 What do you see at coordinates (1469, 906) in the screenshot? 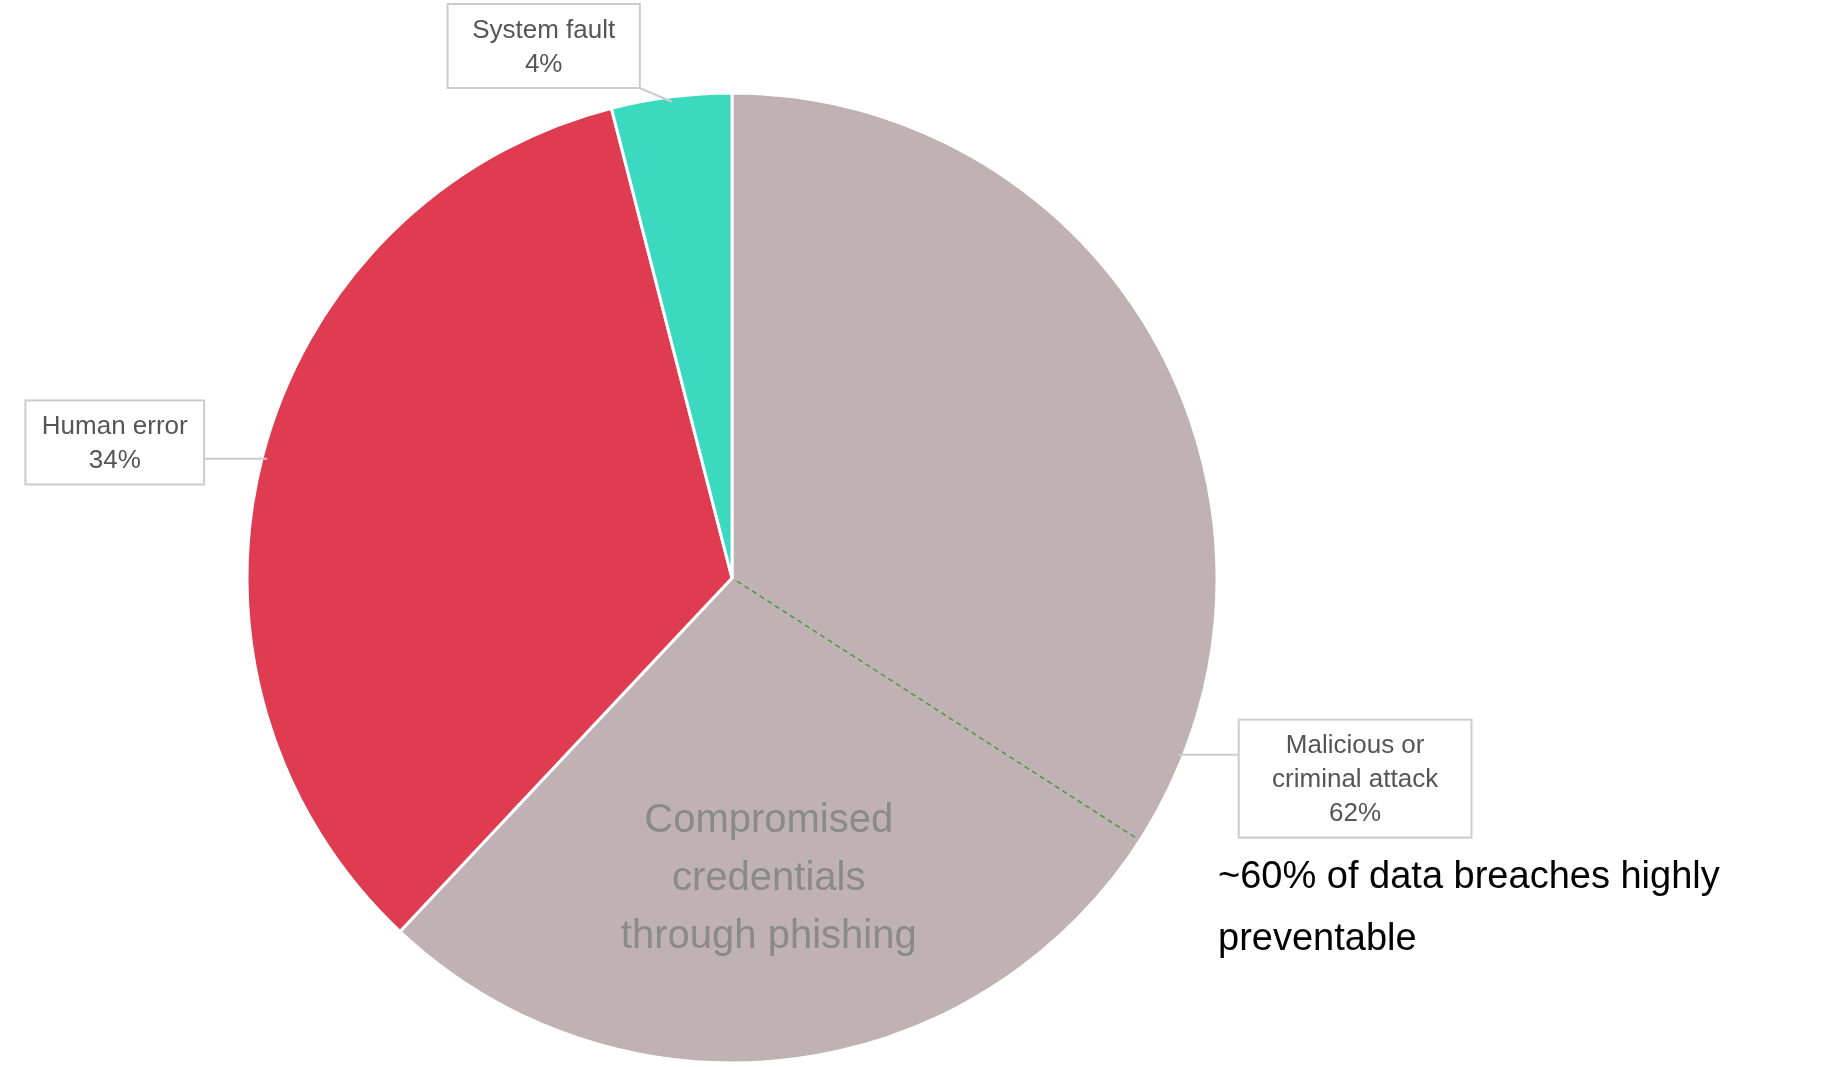
I see `text: ~60% of data breaches highly preventable` at bounding box center [1469, 906].